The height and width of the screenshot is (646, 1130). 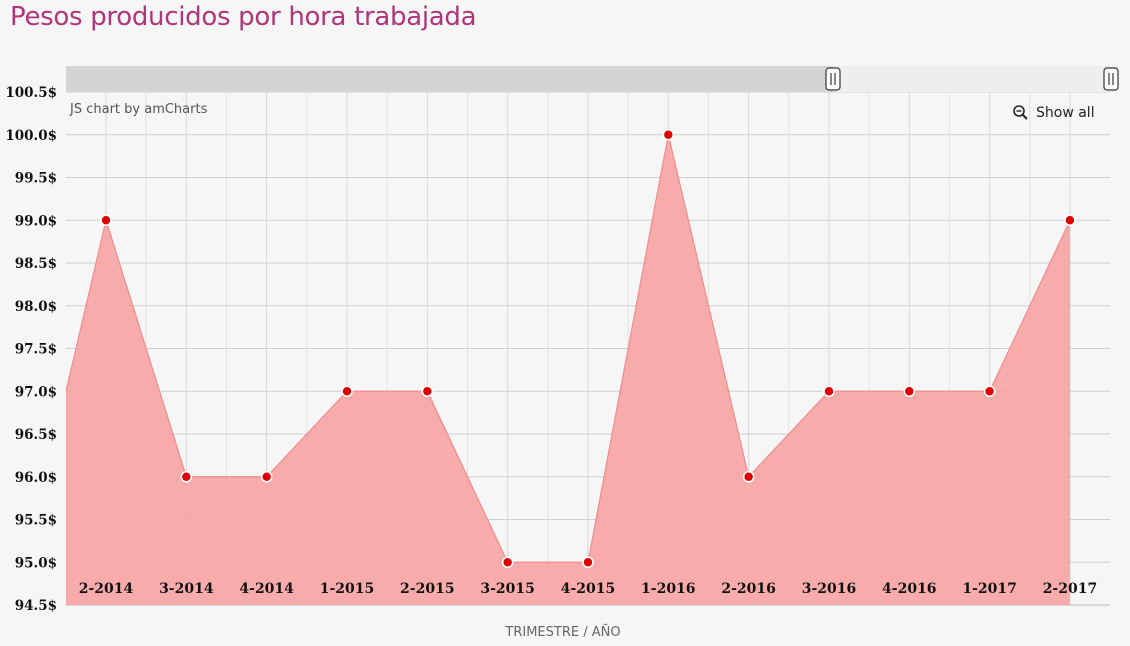 What do you see at coordinates (1020, 112) in the screenshot?
I see `magnifier-minus-icon` at bounding box center [1020, 112].